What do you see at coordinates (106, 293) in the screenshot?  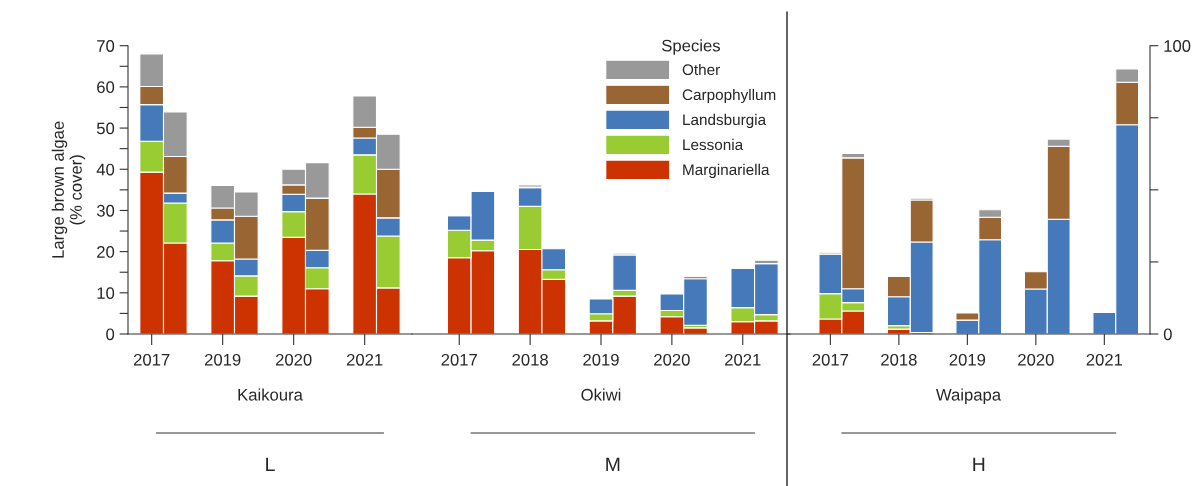 I see `y-tick-label: 10` at bounding box center [106, 293].